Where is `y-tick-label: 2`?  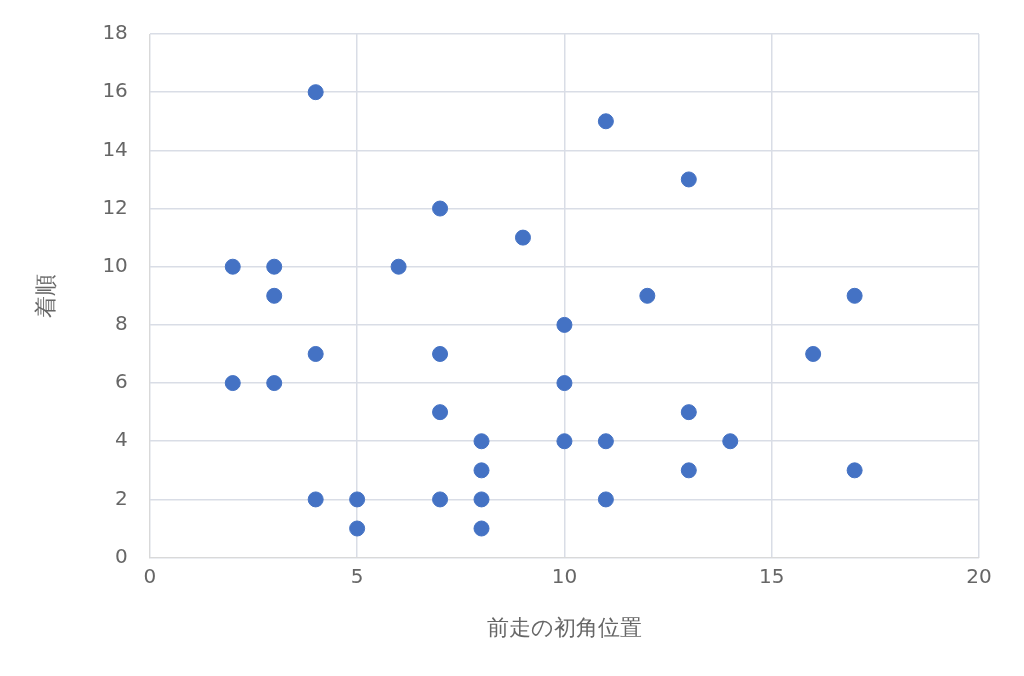 y-tick-label: 2 is located at coordinates (121, 497).